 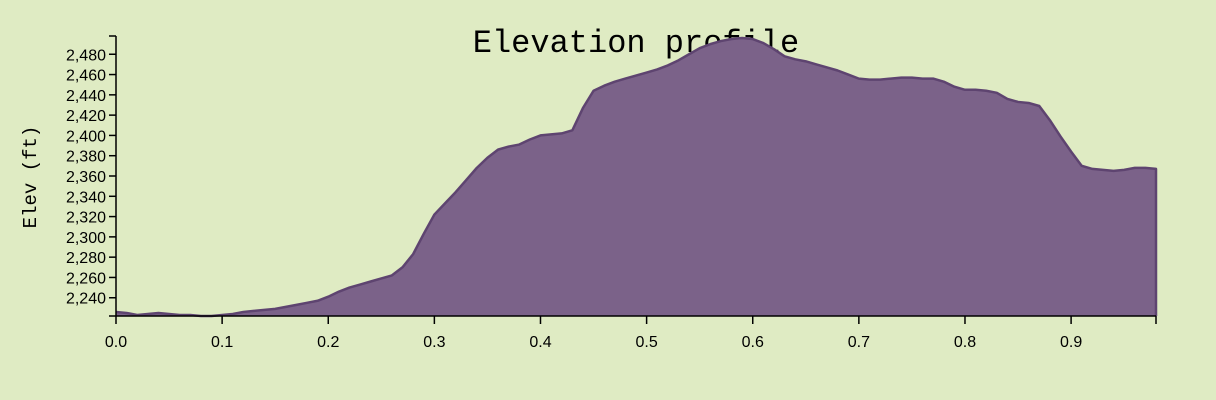 What do you see at coordinates (116, 342) in the screenshot?
I see `x-tick-label: 0.0` at bounding box center [116, 342].